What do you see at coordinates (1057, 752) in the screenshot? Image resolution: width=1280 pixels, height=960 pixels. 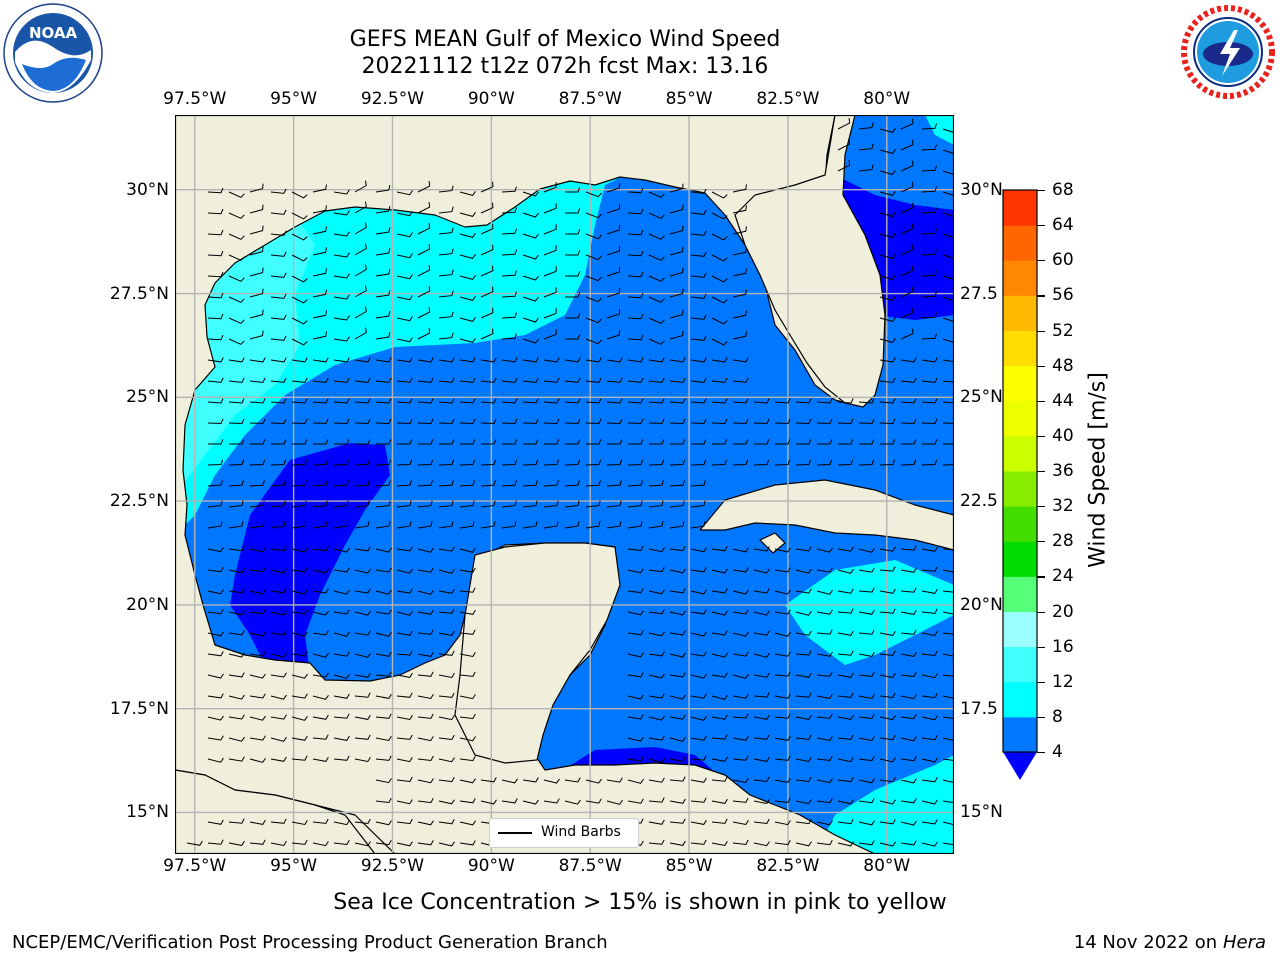 I see `colorbar-tick-label: 4` at bounding box center [1057, 752].